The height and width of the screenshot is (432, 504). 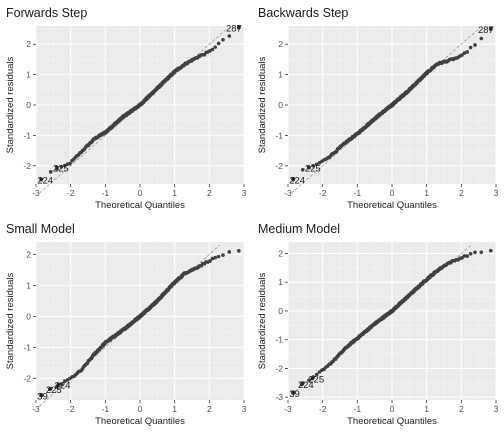 What do you see at coordinates (279, 397) in the screenshot?
I see `y-tick-label: -3` at bounding box center [279, 397].